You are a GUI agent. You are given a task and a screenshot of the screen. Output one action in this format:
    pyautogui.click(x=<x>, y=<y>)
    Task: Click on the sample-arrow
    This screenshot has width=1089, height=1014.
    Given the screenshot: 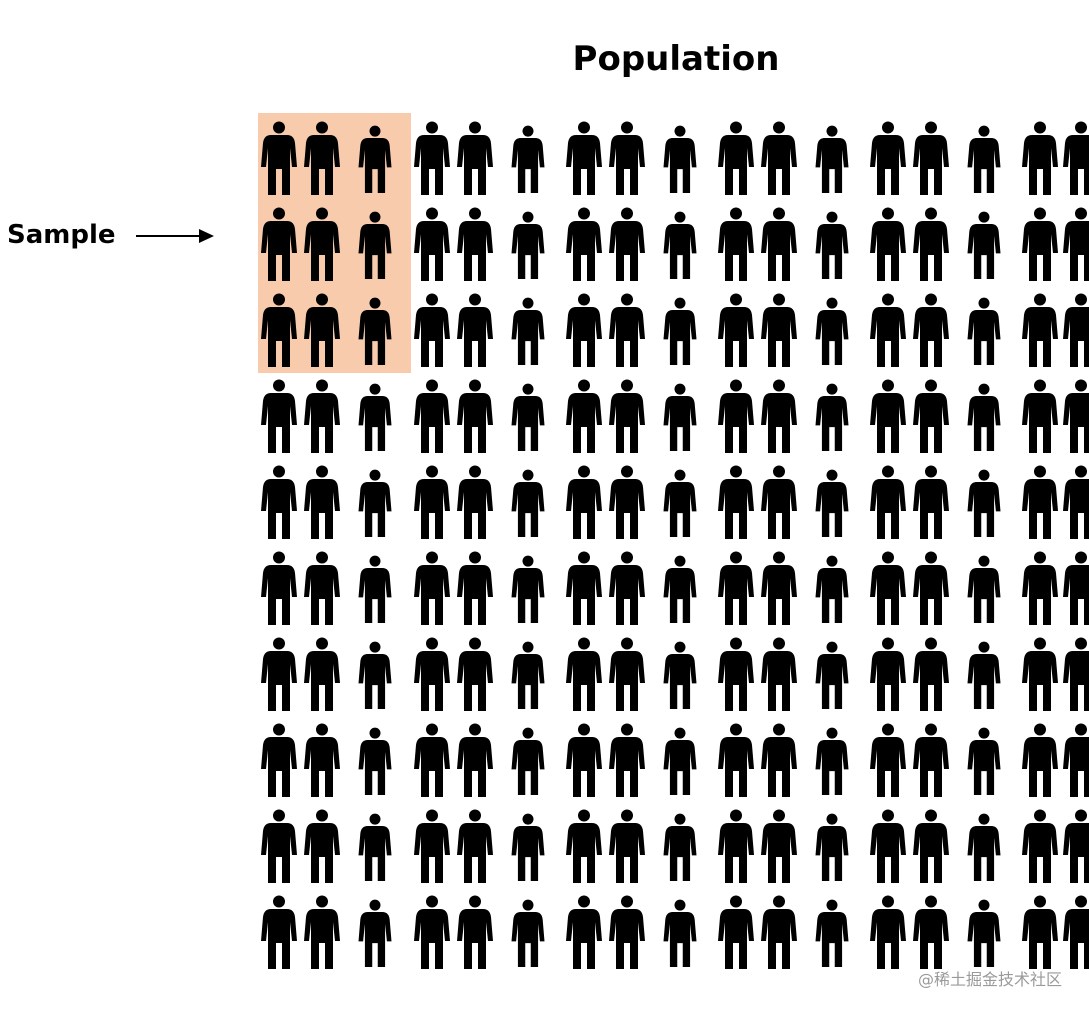 What is the action you would take?
    pyautogui.click(x=175, y=236)
    